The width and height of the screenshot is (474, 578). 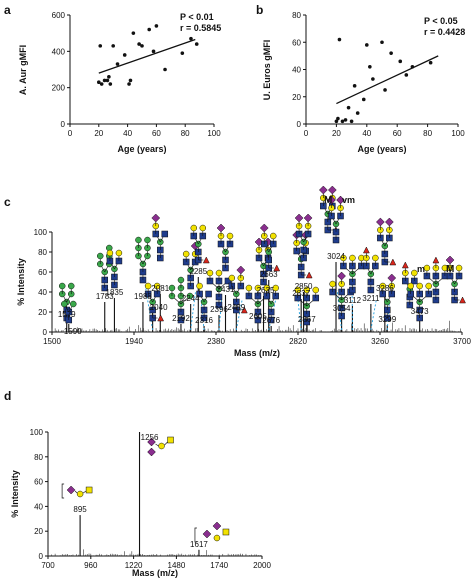 What do you see at coordinates (181, 318) in the screenshot?
I see `peak-label: 2192` at bounding box center [181, 318].